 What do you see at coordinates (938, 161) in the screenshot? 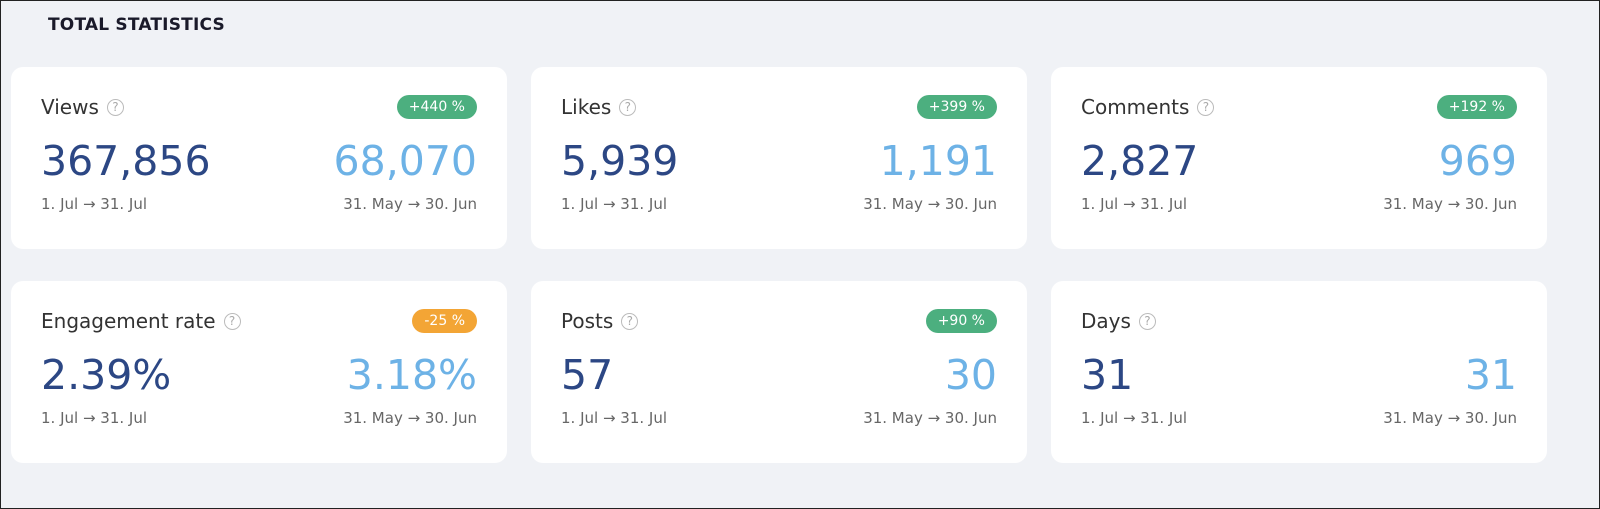
I see `previous-value: 1,191` at bounding box center [938, 161].